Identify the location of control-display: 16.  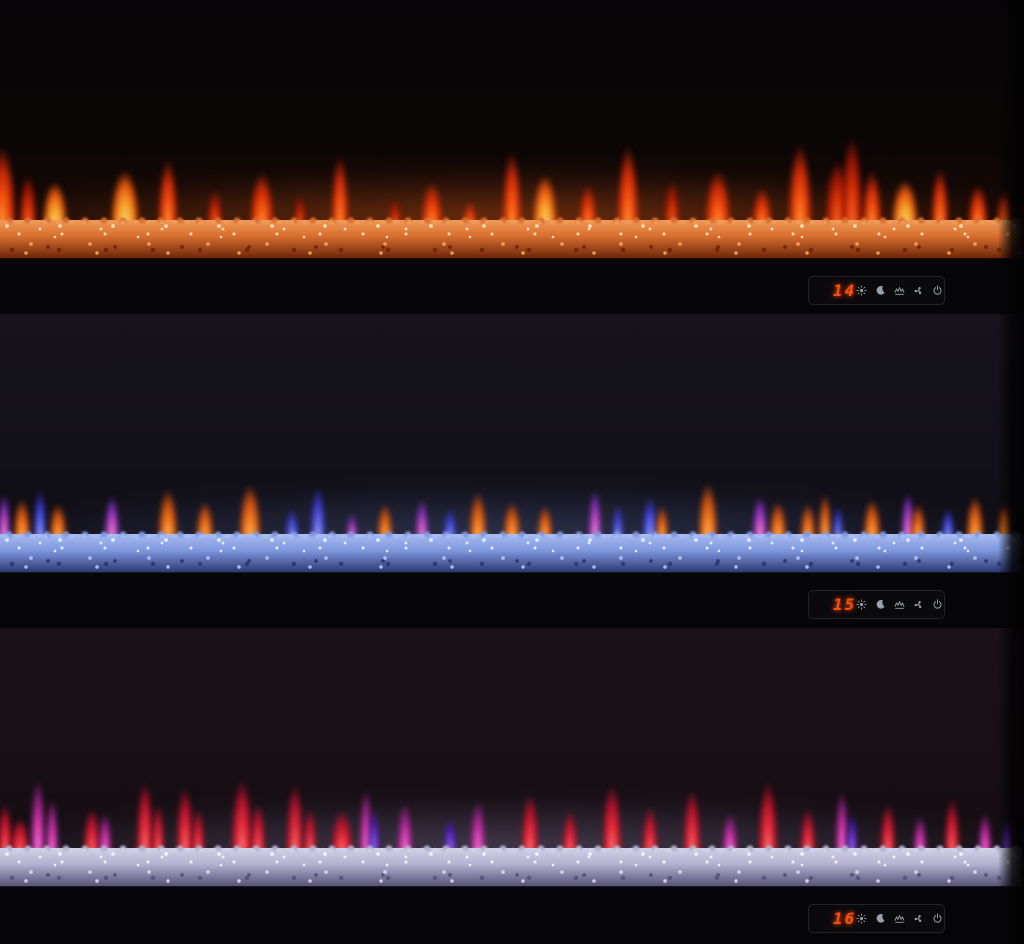
(876, 918).